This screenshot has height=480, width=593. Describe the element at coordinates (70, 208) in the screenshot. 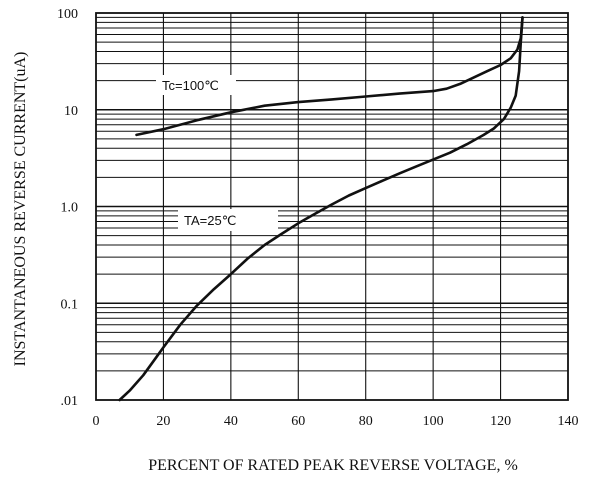

I see `y-tick-label-1: 1.0` at that location.